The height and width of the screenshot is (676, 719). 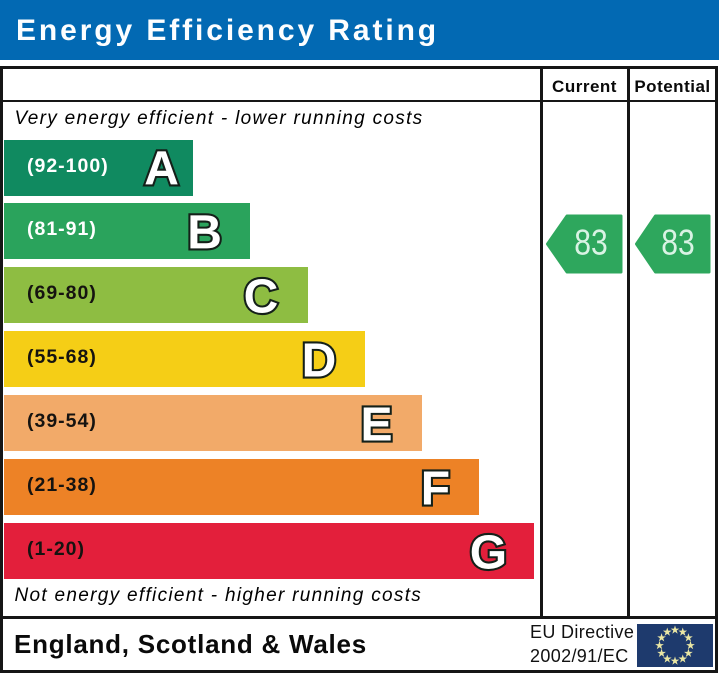 I want to click on svg-text: A, so click(x=161, y=168).